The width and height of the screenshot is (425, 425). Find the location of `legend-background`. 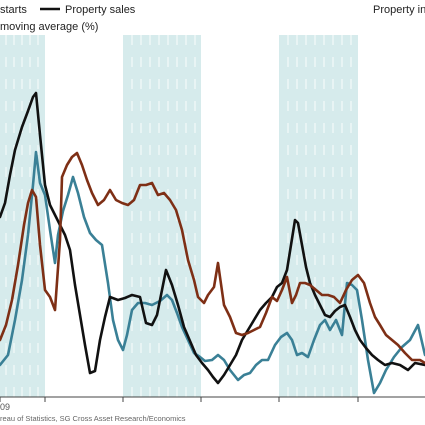

legend-background is located at coordinates (212, 17).